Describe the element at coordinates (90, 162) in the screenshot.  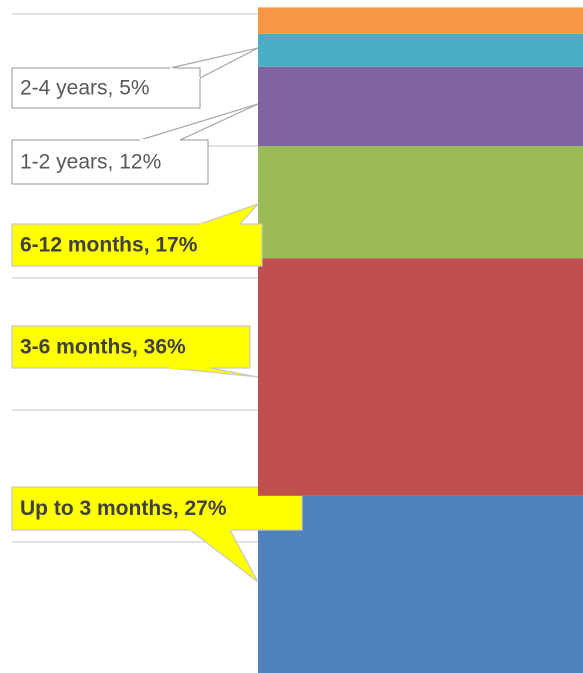
I see `data-label: 1-2 years, 12%` at that location.